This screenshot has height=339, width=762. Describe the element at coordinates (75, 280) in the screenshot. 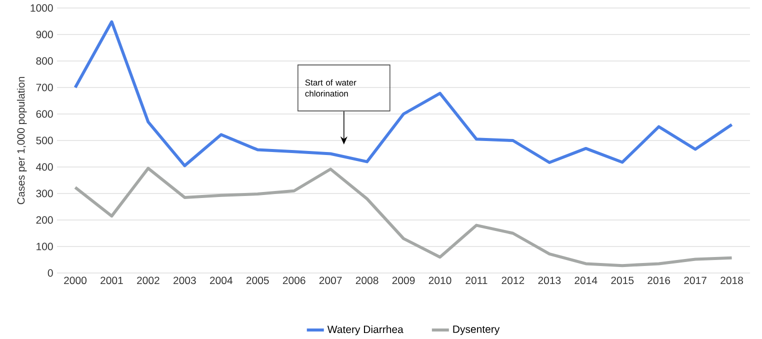

I see `x-tick-label: 2000` at that location.